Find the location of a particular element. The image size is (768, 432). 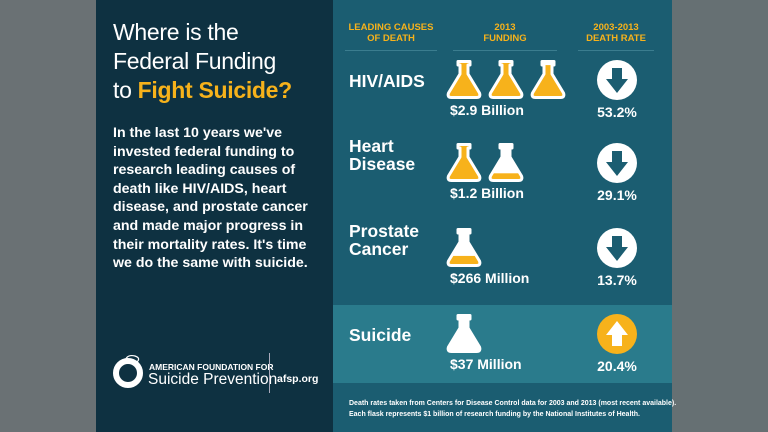

header-line: 2003-2013 is located at coordinates (616, 27).